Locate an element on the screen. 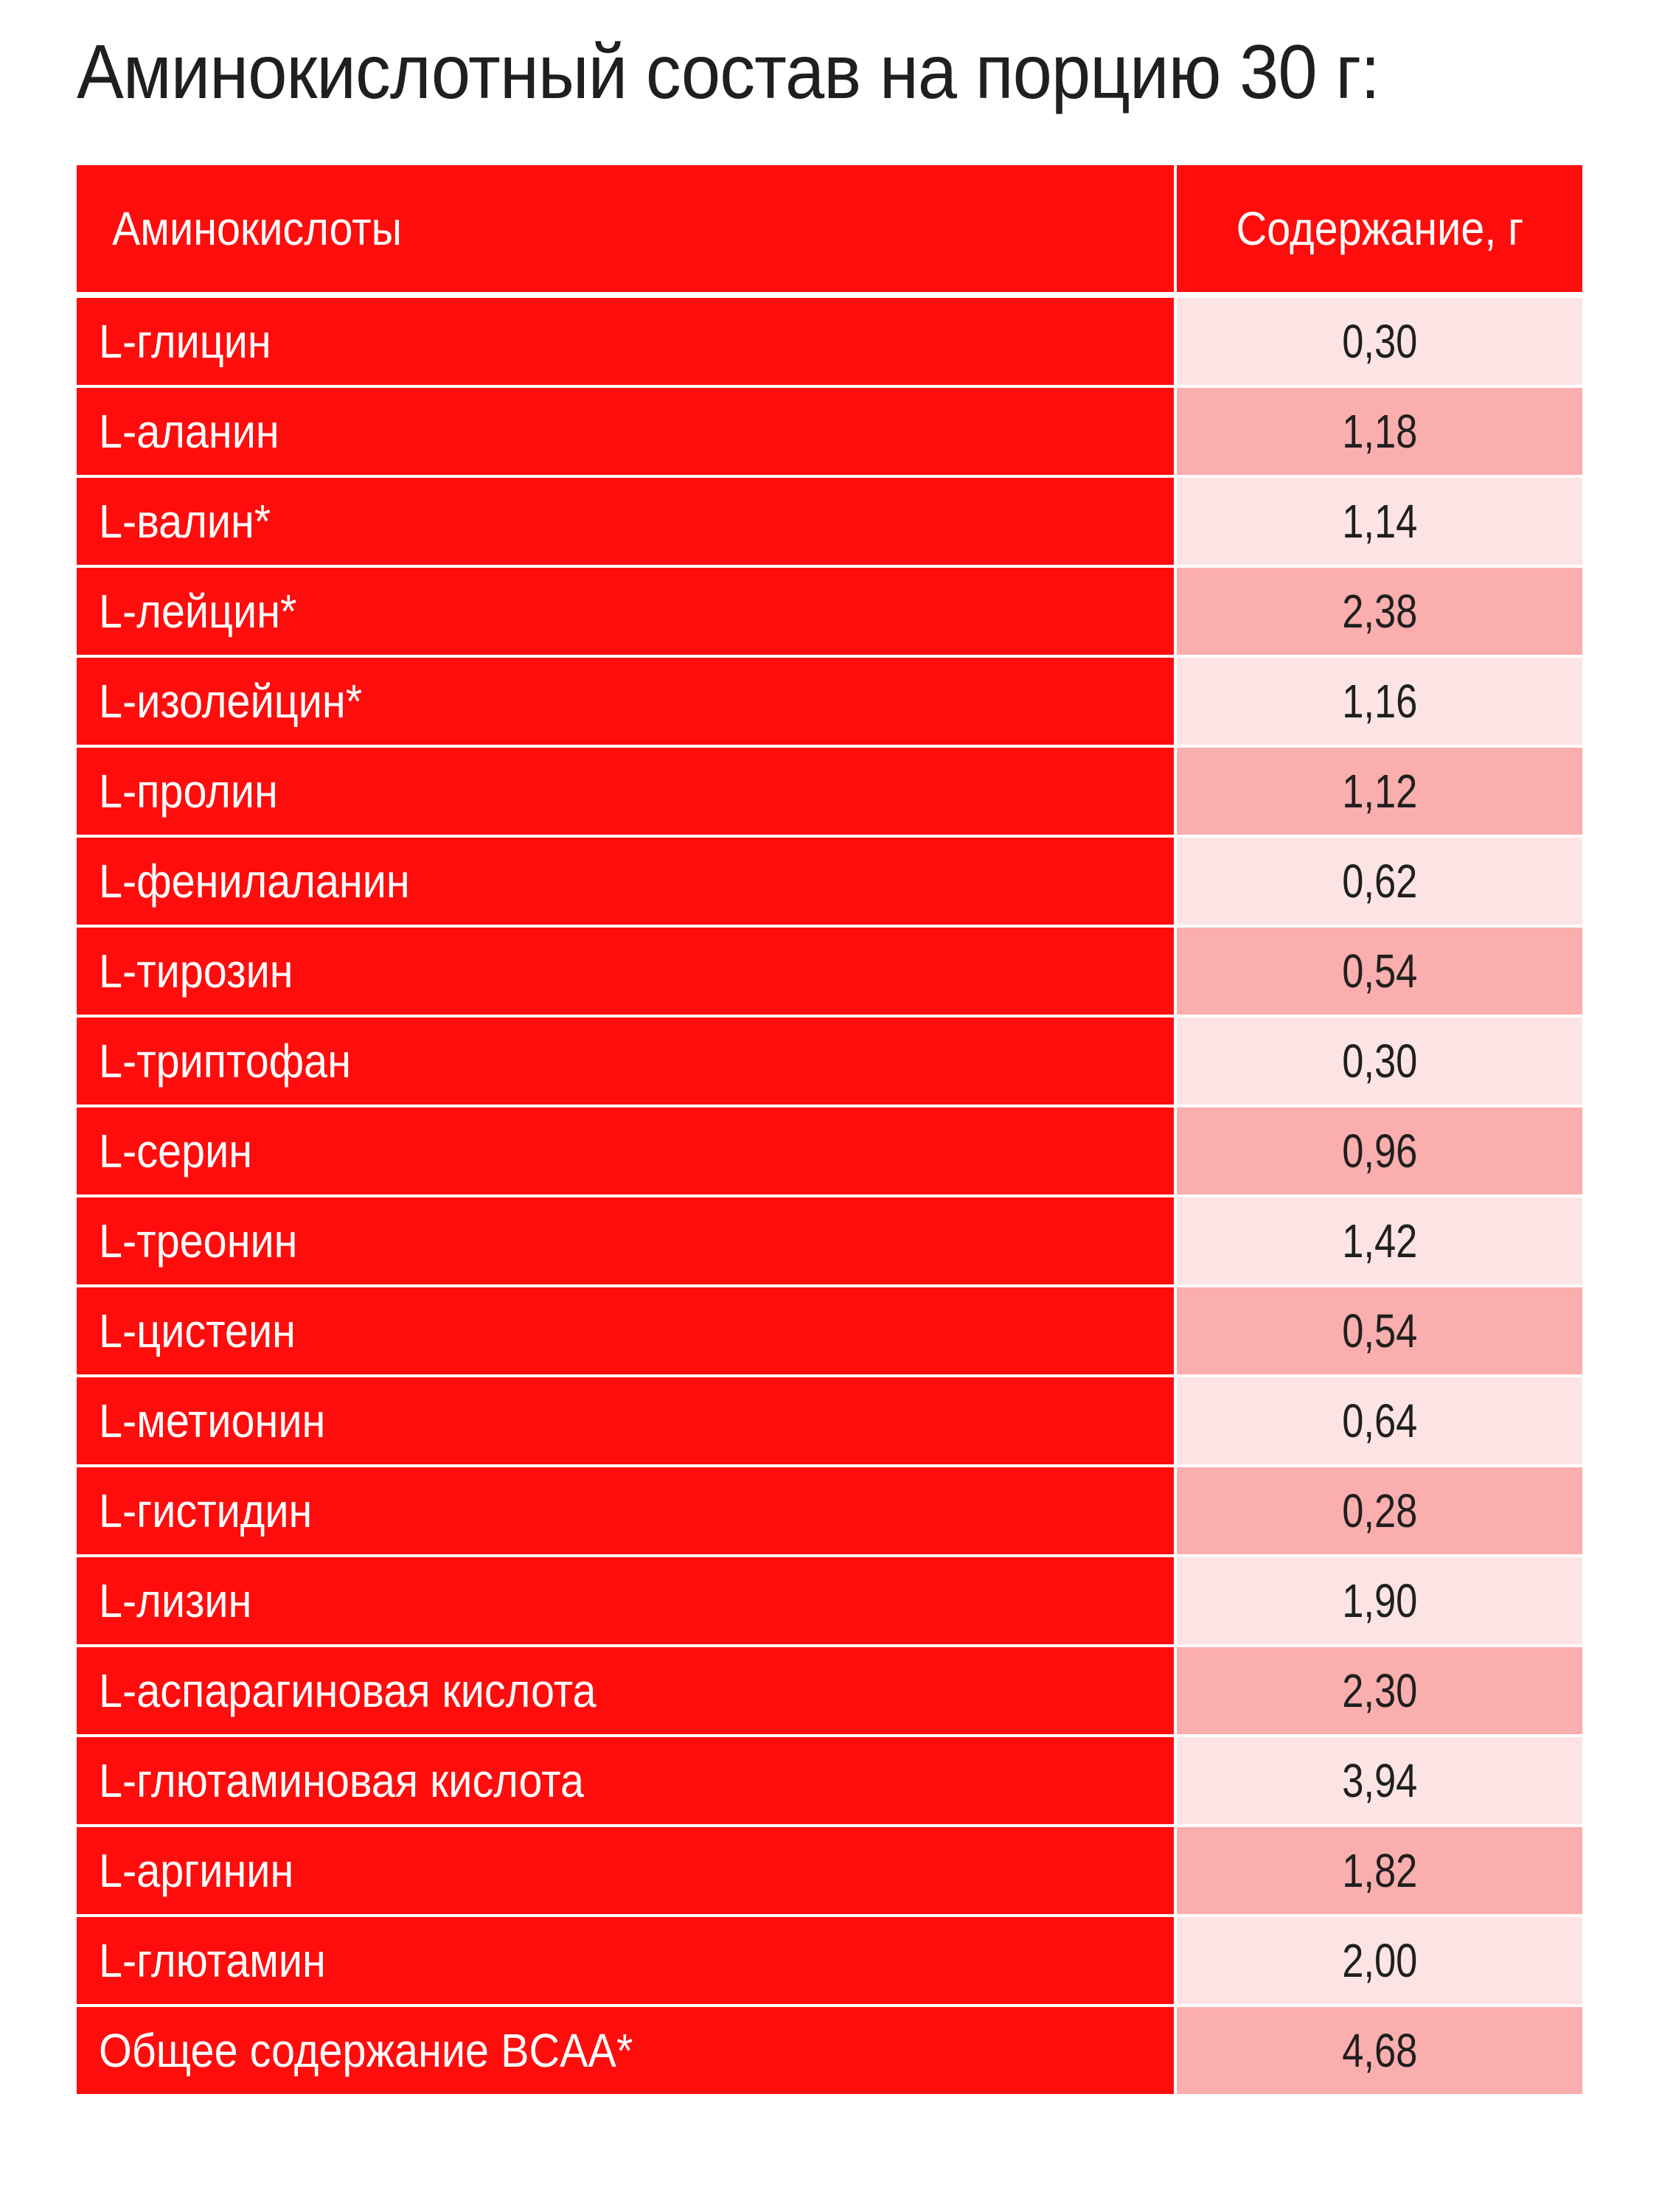  amino-acid-value: 1,14 is located at coordinates (1379, 521).